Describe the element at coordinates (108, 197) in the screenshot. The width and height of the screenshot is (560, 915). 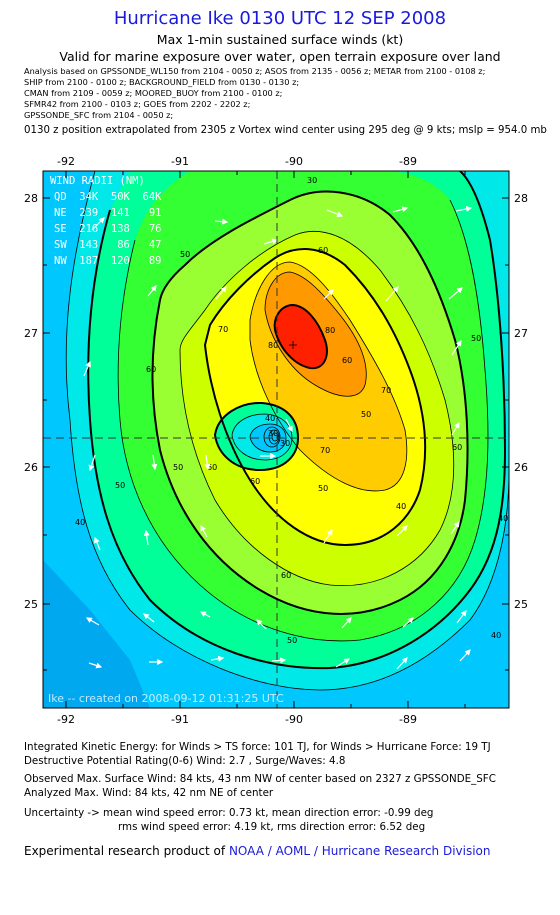
I see `wind-radii-header: QD 34K 50K 64K` at that location.